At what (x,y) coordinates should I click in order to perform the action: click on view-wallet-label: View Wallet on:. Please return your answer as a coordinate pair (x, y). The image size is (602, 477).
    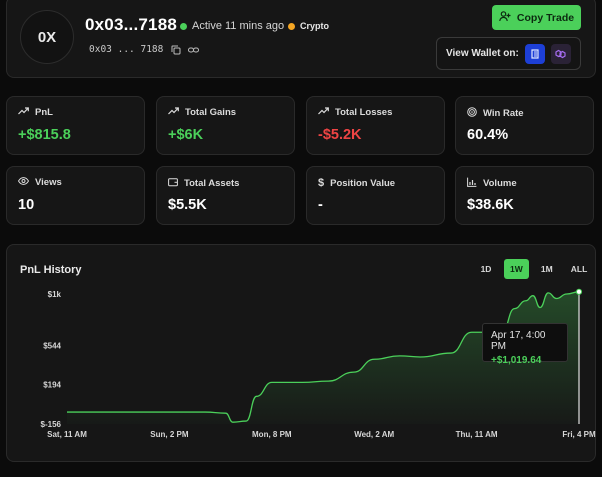
    Looking at the image, I should click on (482, 53).